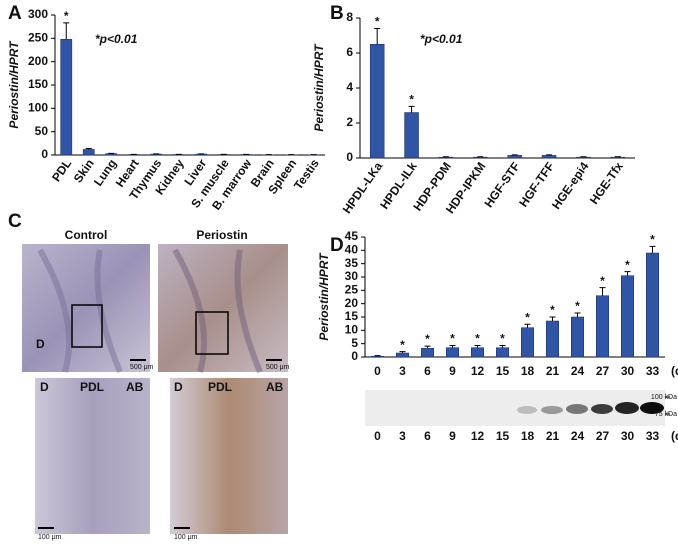 This screenshot has height=551, width=678. What do you see at coordinates (349, 52) in the screenshot?
I see `y-tick-label: 6` at bounding box center [349, 52].